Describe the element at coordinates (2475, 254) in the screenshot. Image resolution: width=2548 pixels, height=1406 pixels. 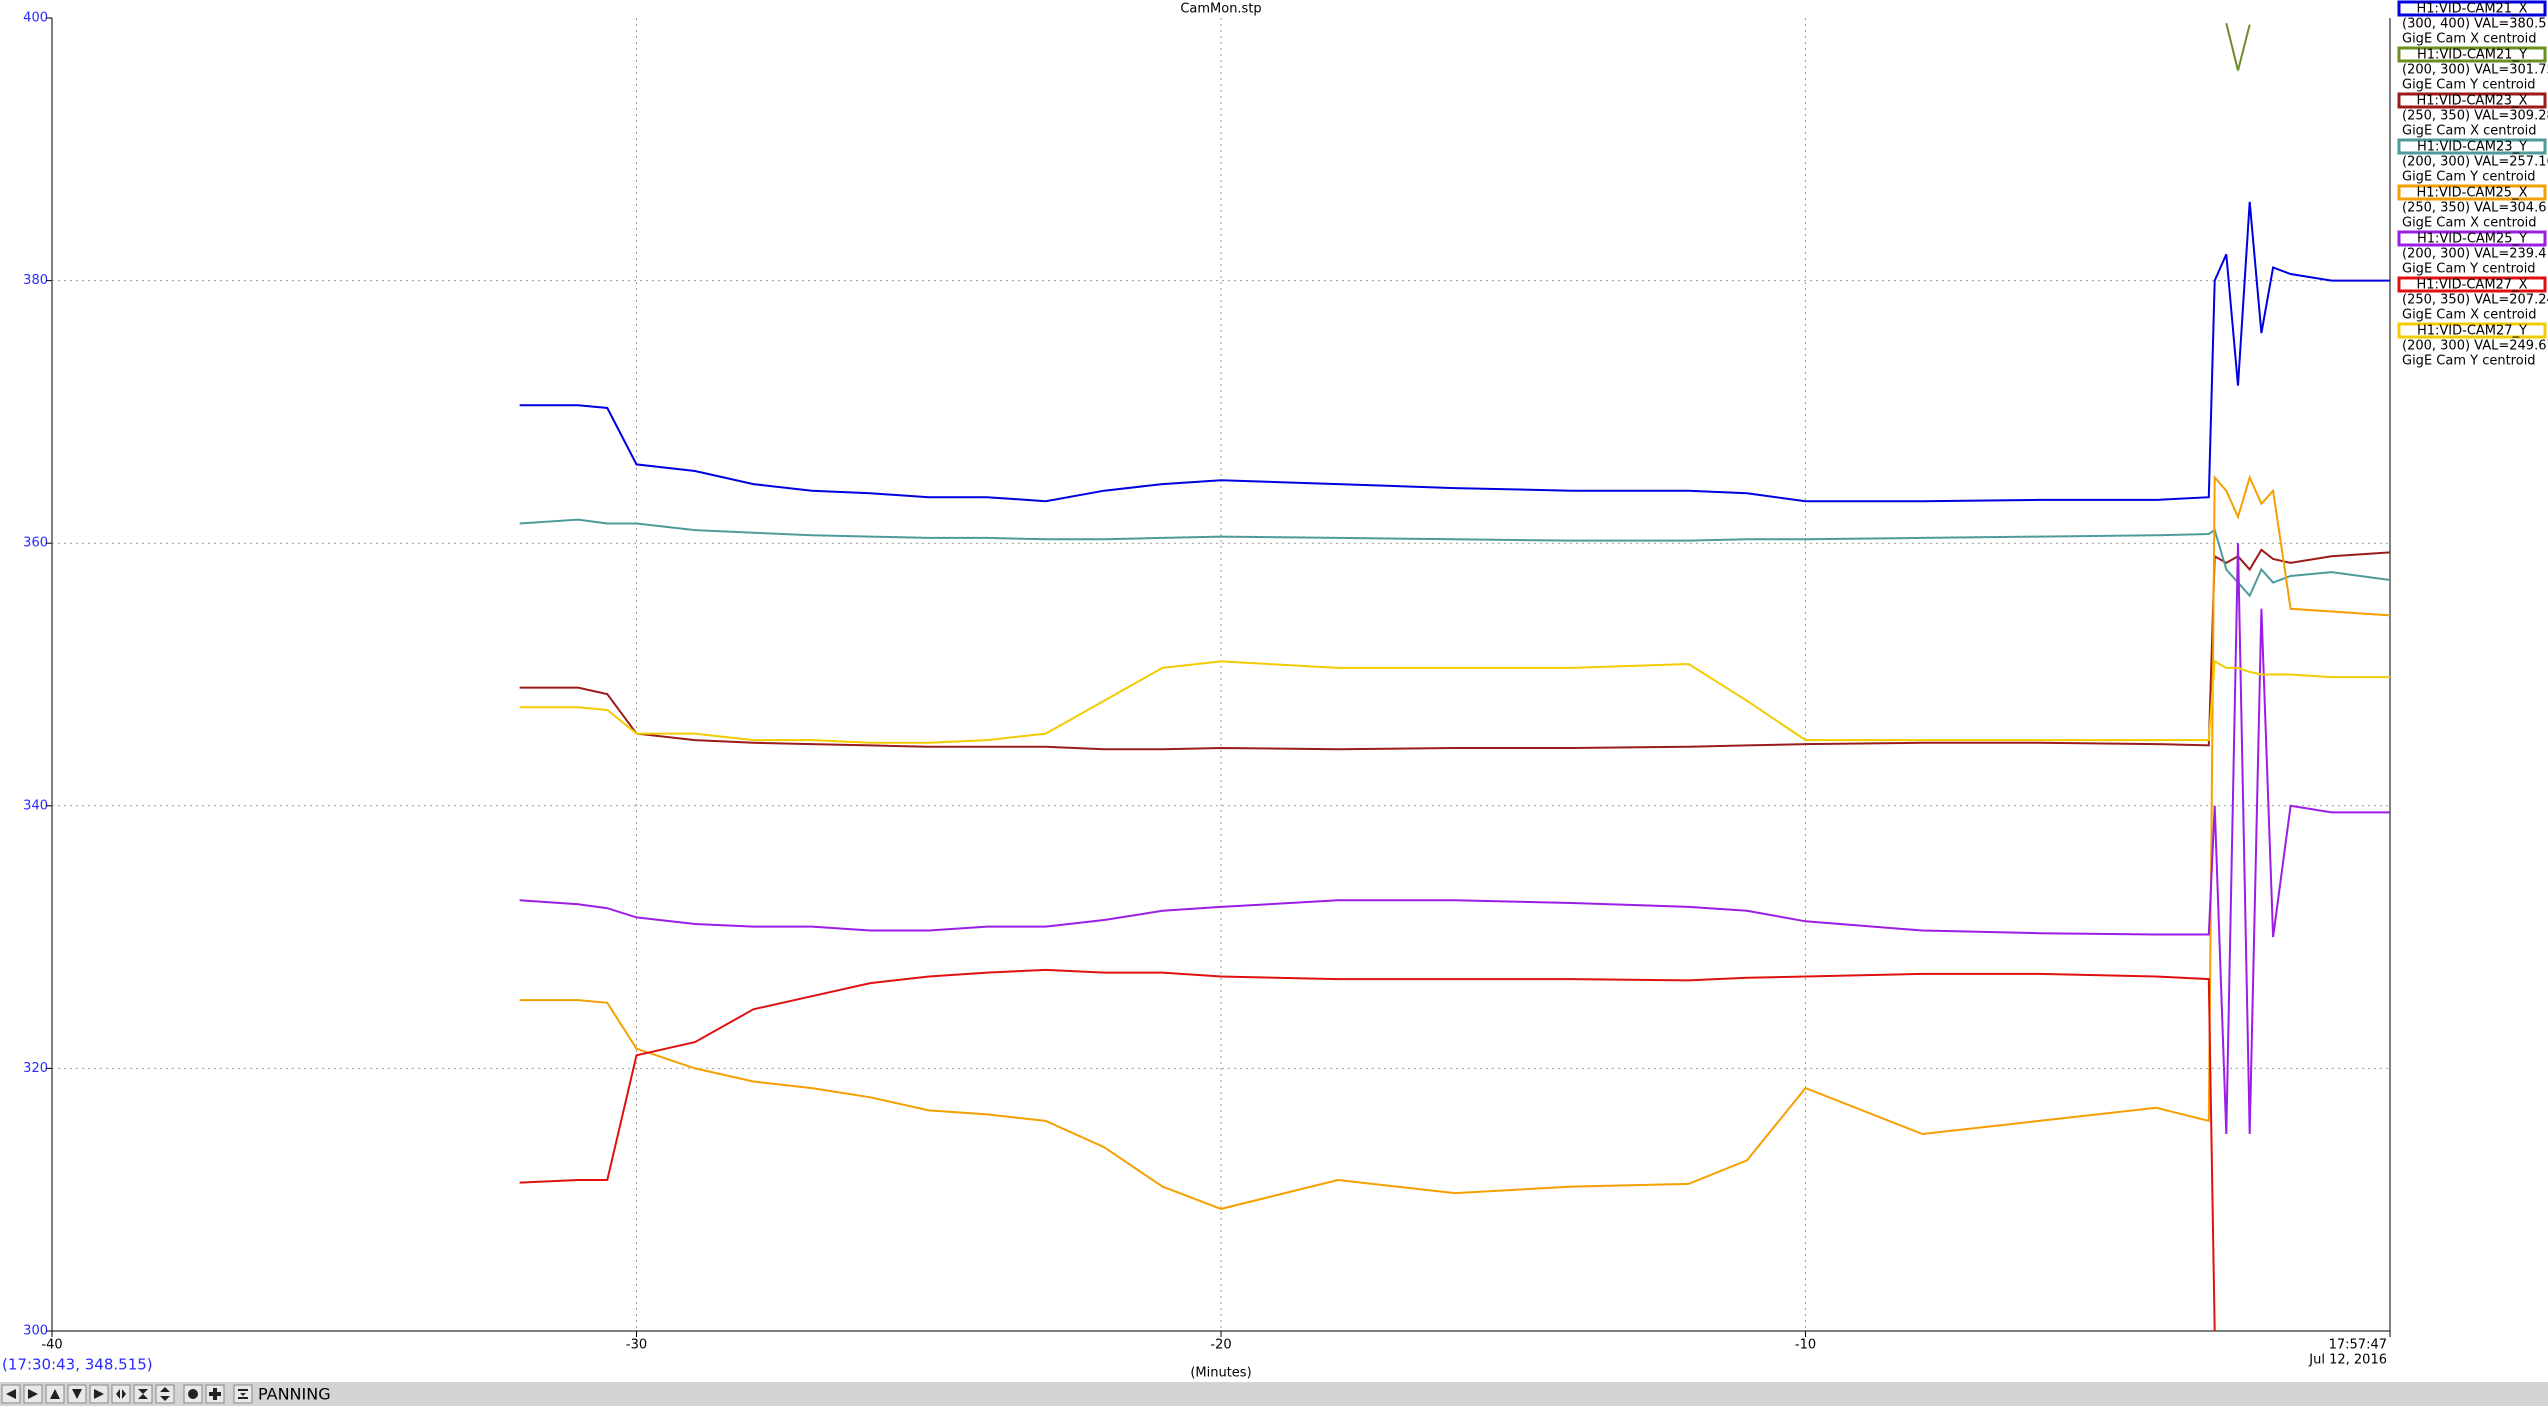
I see `legend-range: (200, 300) VAL=239.415` at that location.